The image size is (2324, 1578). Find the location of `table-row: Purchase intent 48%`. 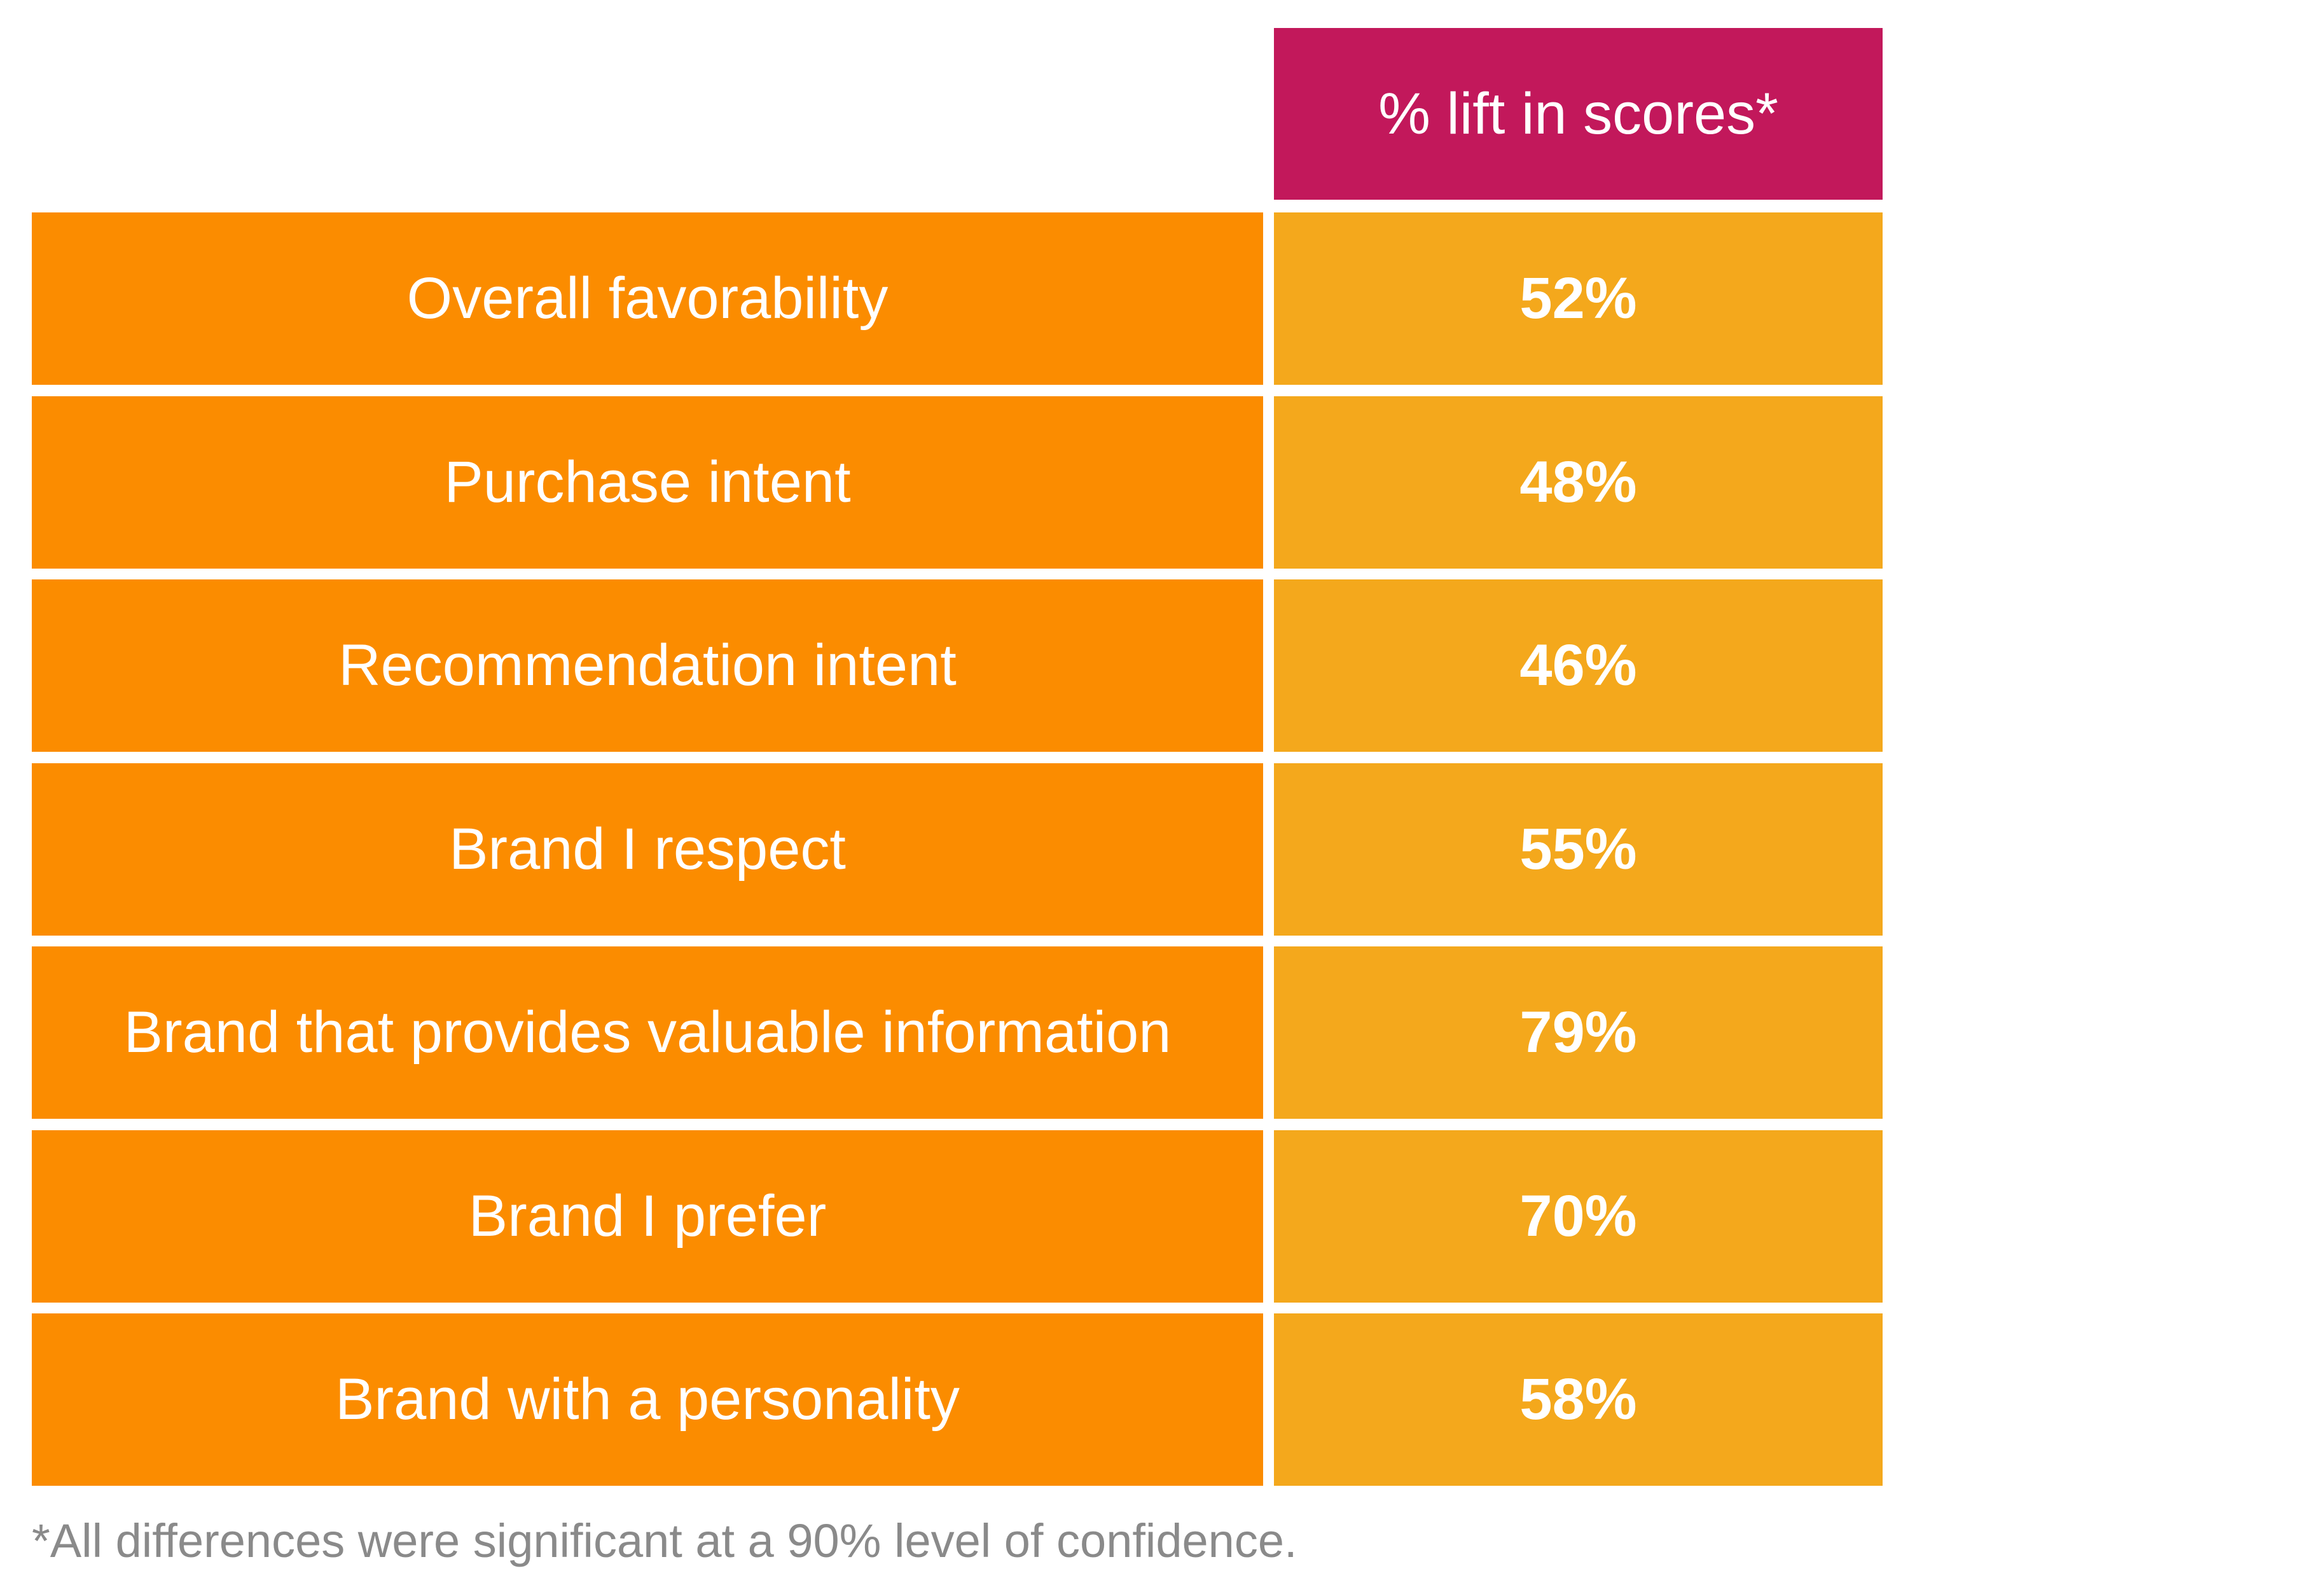

table-row: Purchase intent 48% is located at coordinates (1162, 483).